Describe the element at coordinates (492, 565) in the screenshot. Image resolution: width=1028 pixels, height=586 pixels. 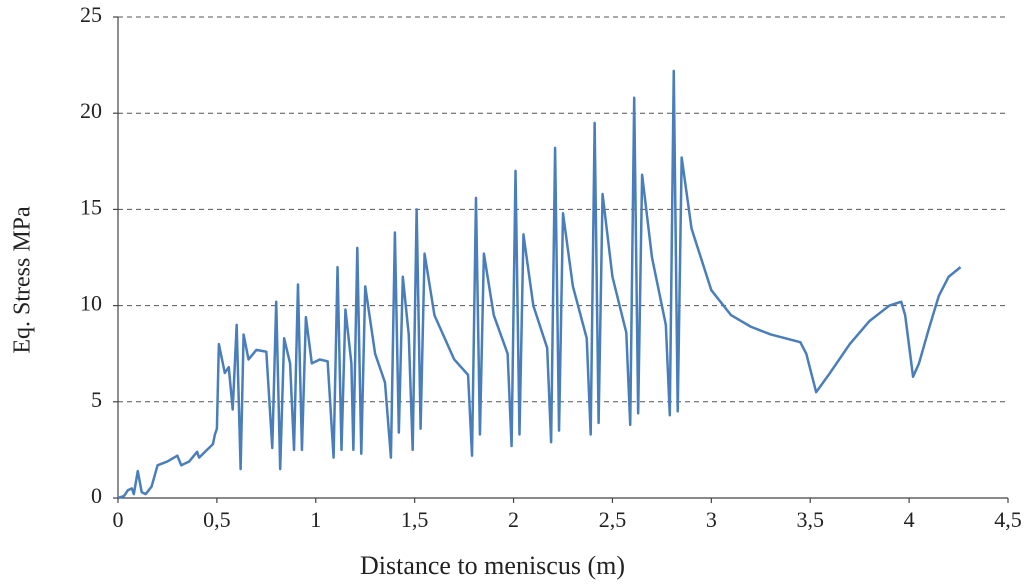
I see `x-axis-label: Distance to meniscus (m)` at that location.